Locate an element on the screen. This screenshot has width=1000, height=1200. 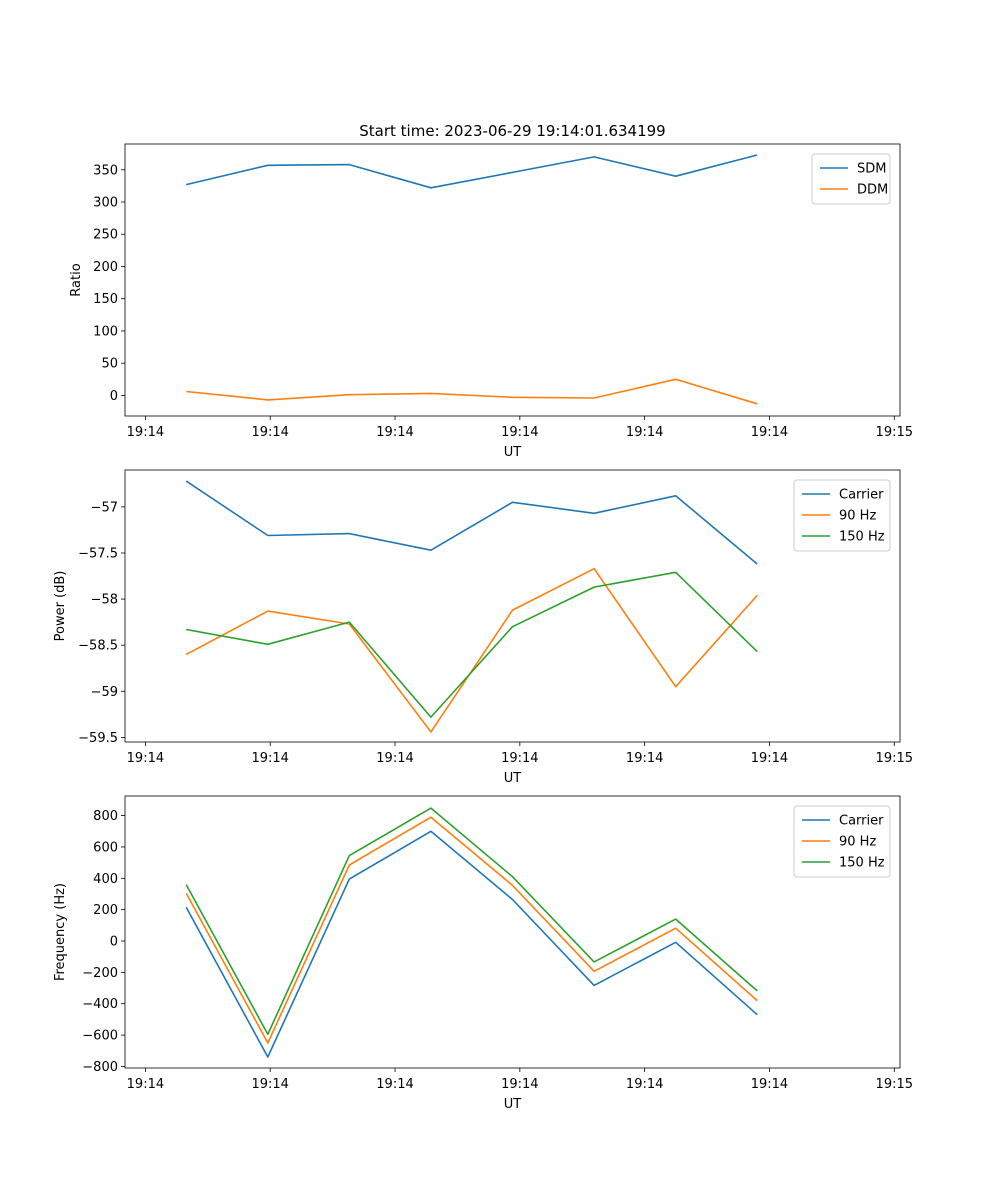
y-tick-label: 800 is located at coordinates (105, 816).